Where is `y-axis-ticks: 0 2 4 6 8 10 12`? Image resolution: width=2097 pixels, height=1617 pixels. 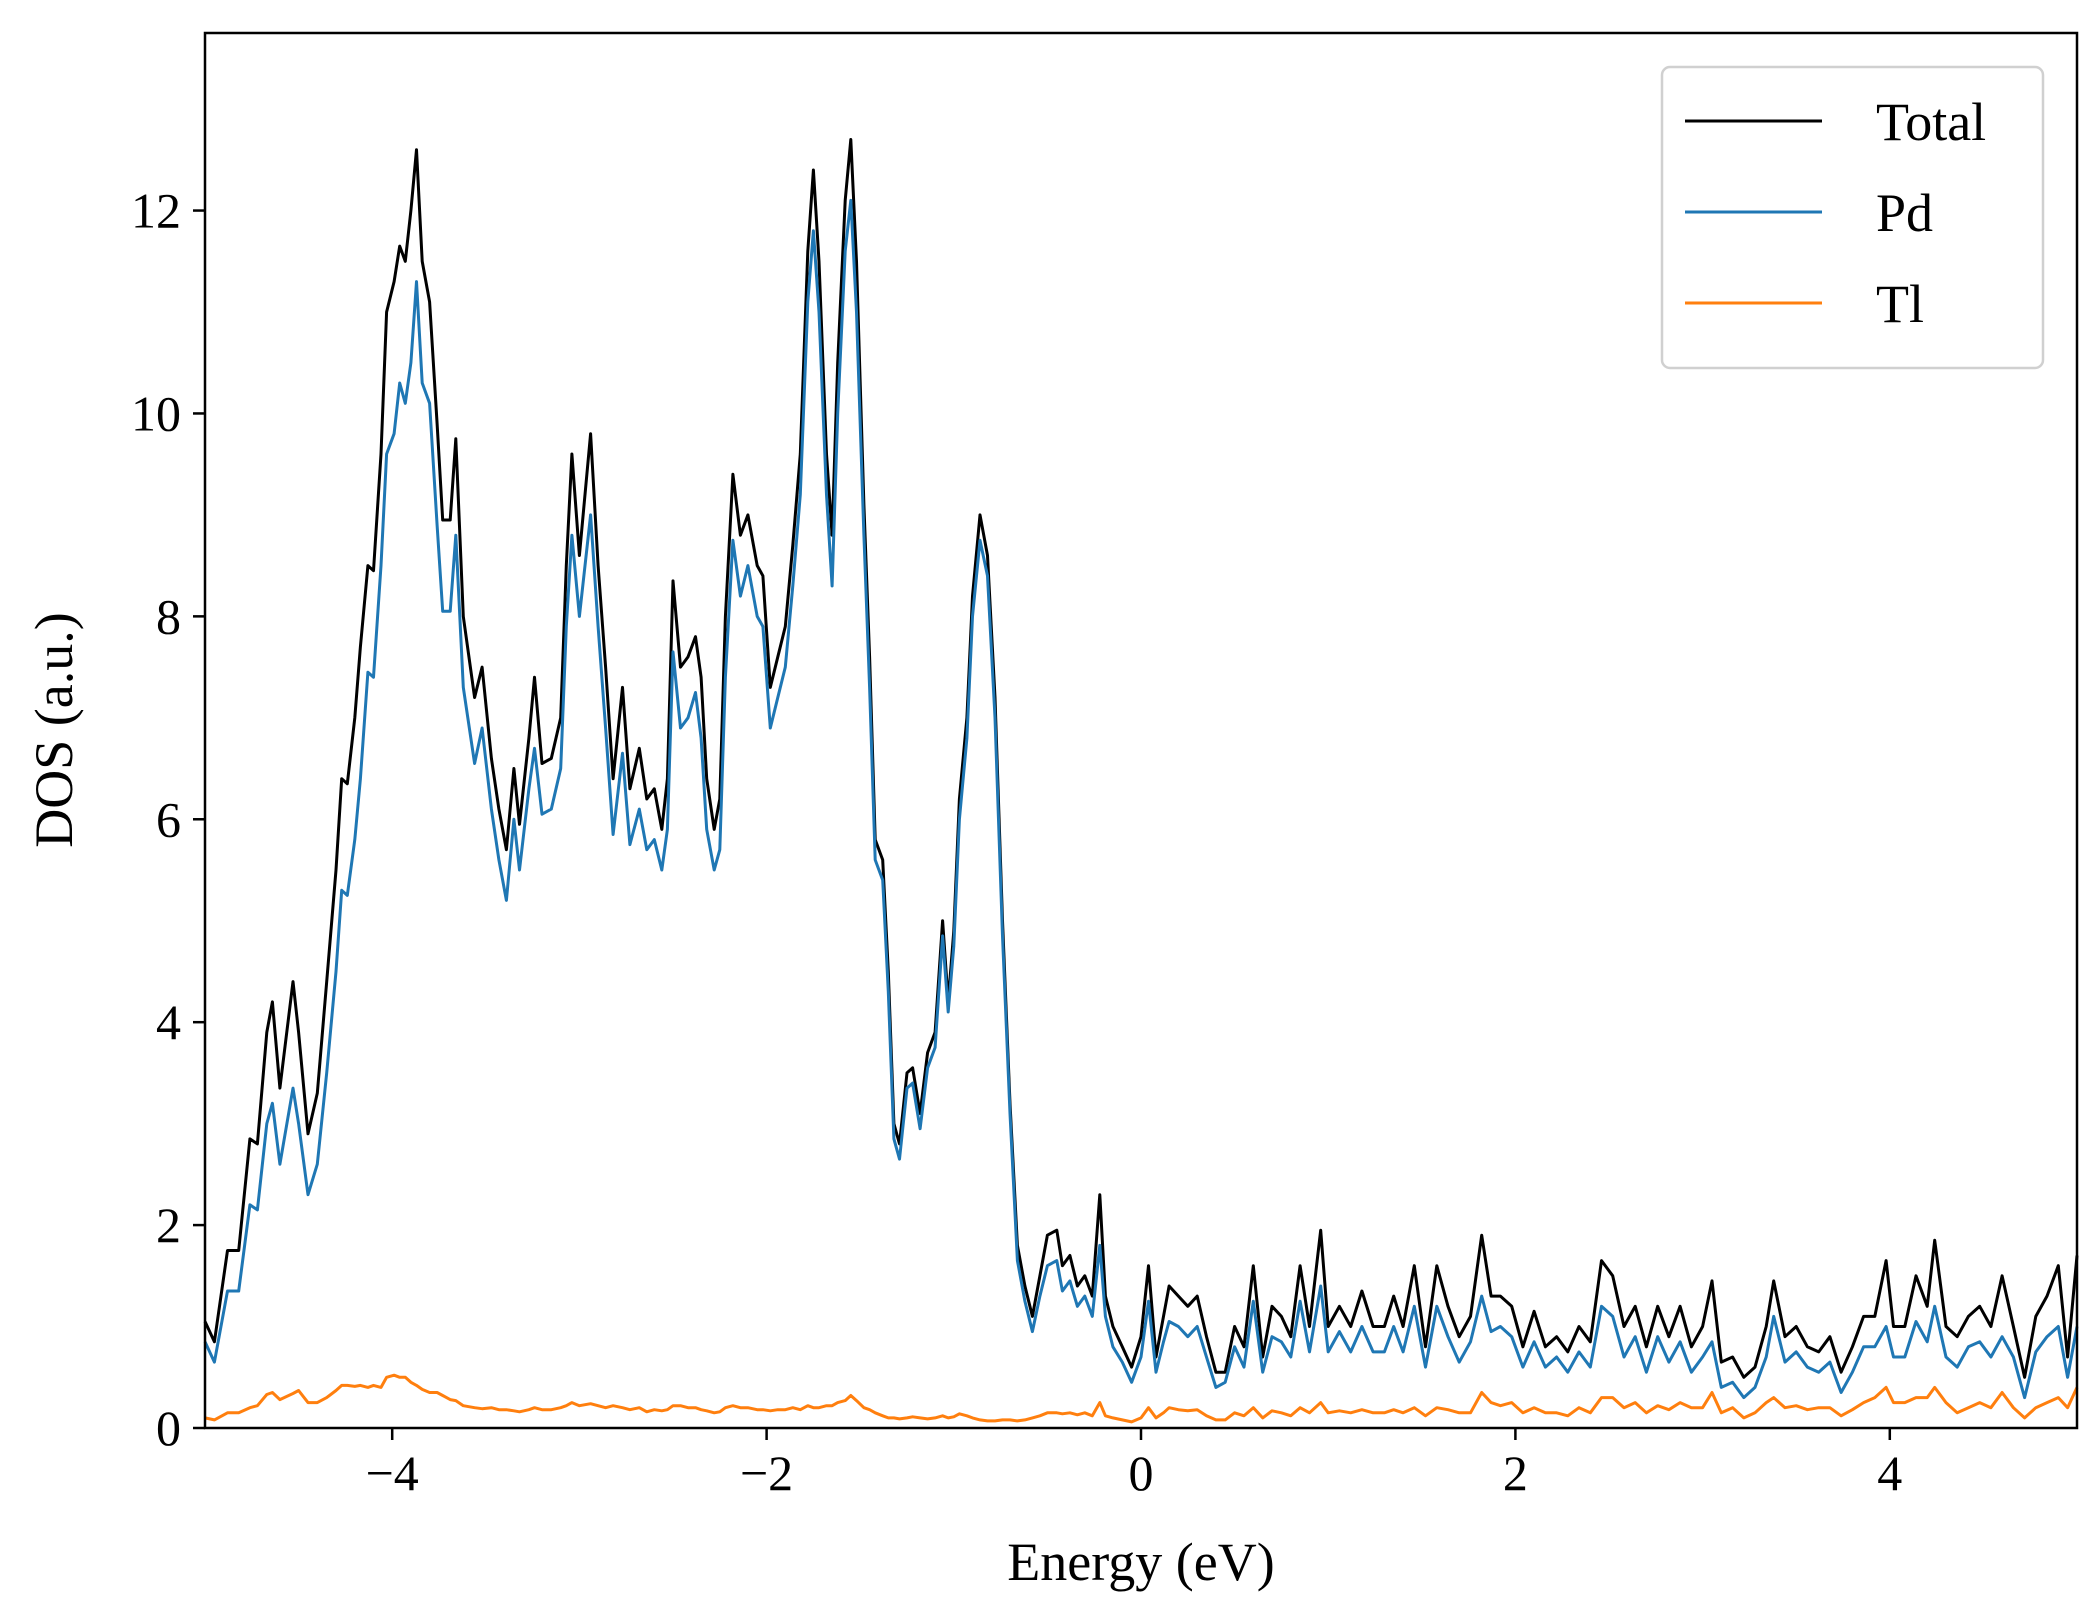 y-axis-ticks: 0 2 4 6 8 10 12 is located at coordinates (168, 819).